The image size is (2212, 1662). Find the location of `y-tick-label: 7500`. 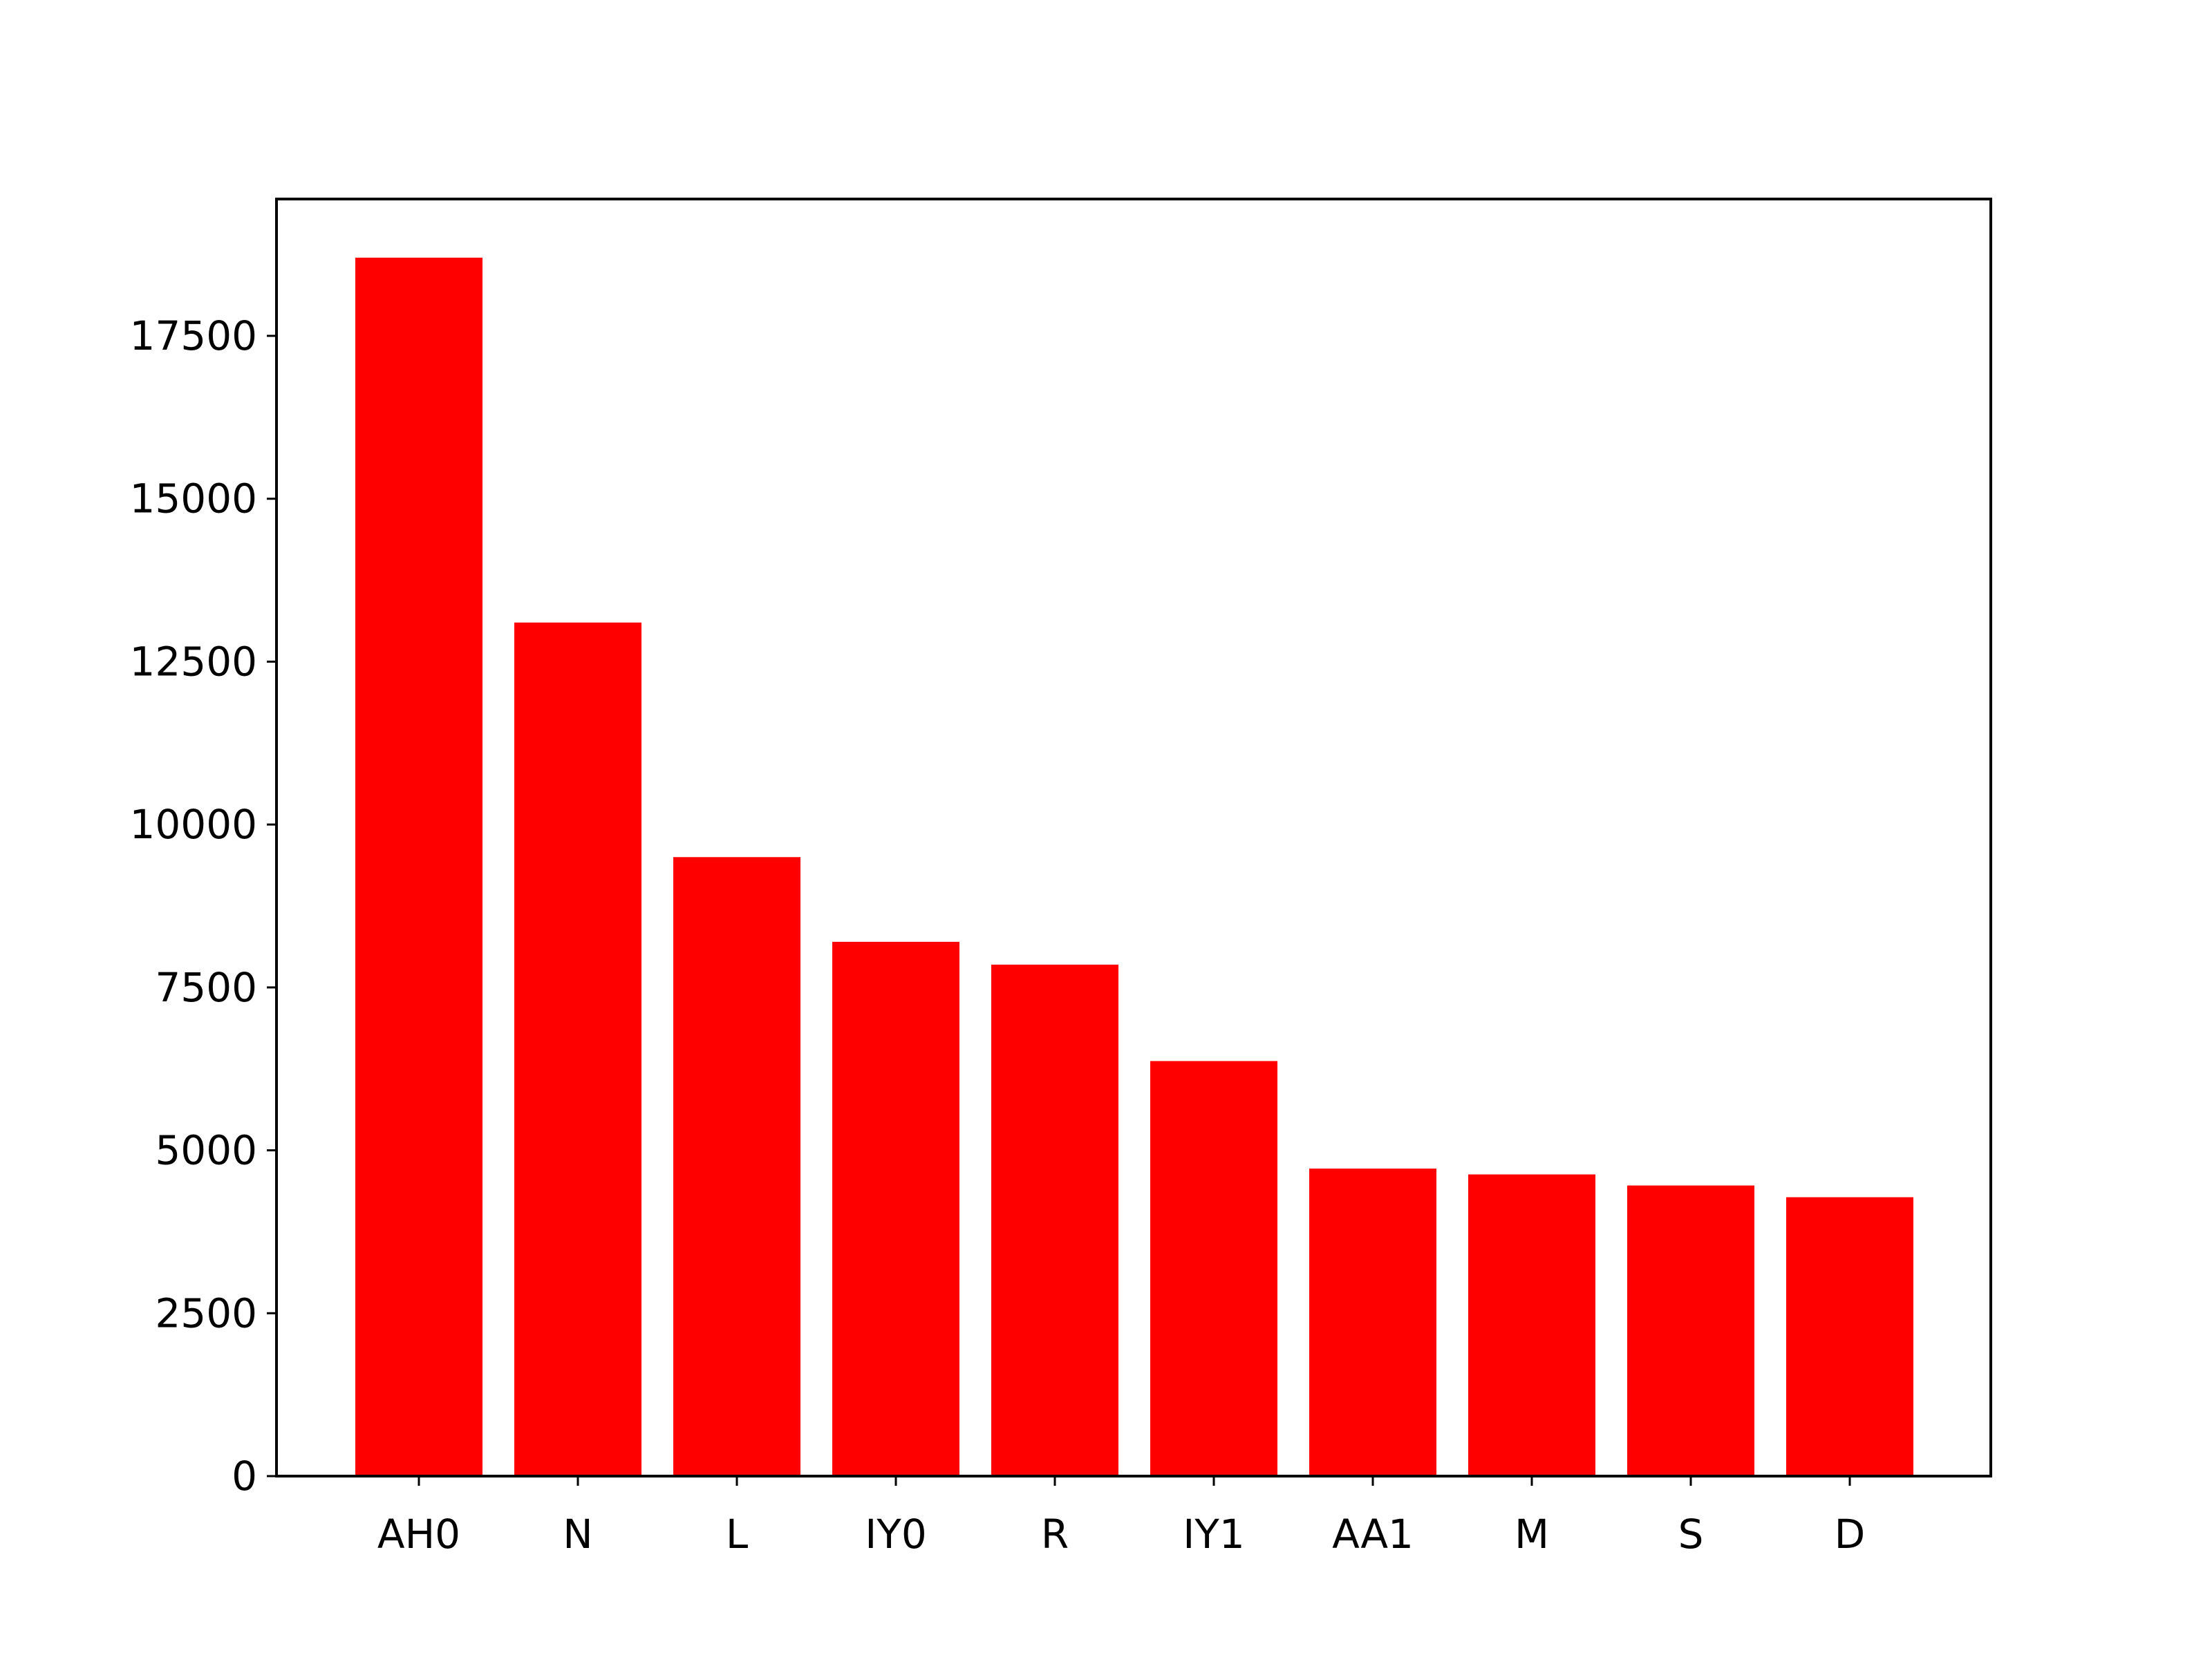

y-tick-label: 7500 is located at coordinates (206, 987).